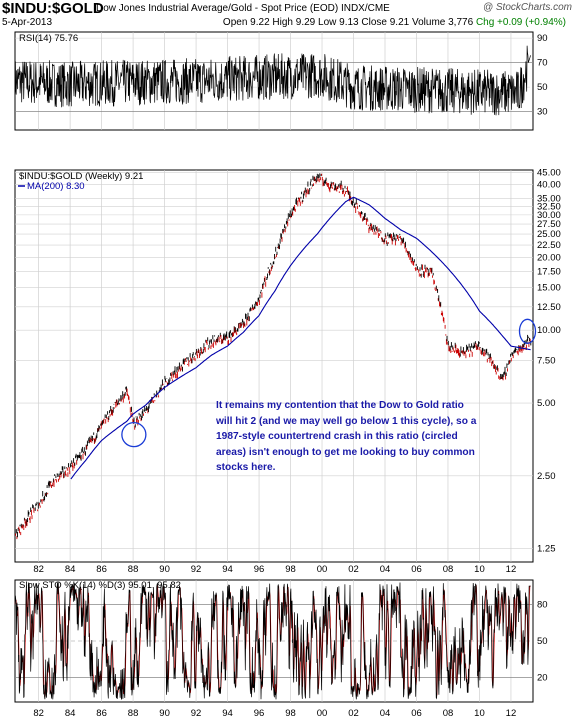 The height and width of the screenshot is (720, 576). Describe the element at coordinates (294, 22) in the screenshot. I see `high-value: High 9.29` at that location.